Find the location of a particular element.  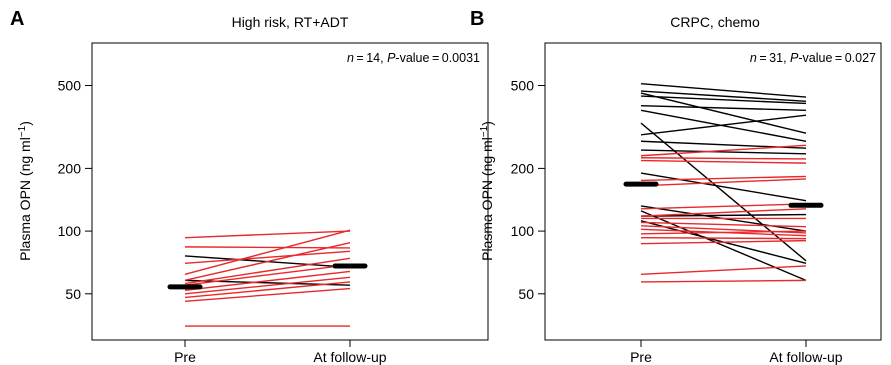

stats-annotation: n = 14, P-value = 0.0031 is located at coordinates (413, 58).